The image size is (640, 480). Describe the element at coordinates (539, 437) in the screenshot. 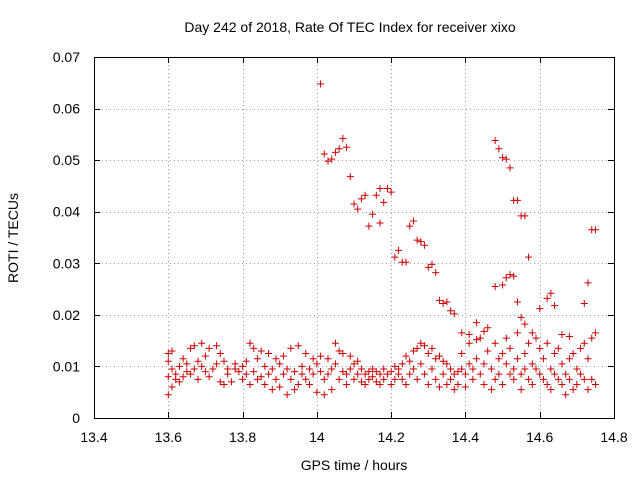

I see `x-tick-label: 14.6` at that location.